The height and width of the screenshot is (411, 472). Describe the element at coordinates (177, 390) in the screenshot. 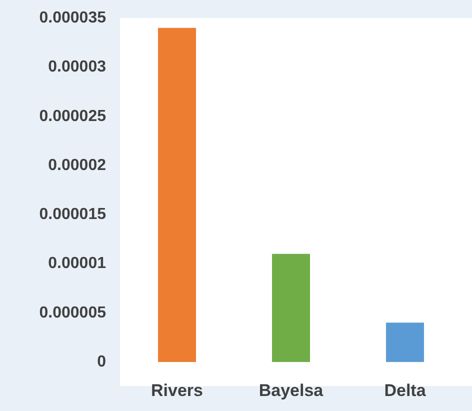

I see `x-tick-label: Rivers` at that location.